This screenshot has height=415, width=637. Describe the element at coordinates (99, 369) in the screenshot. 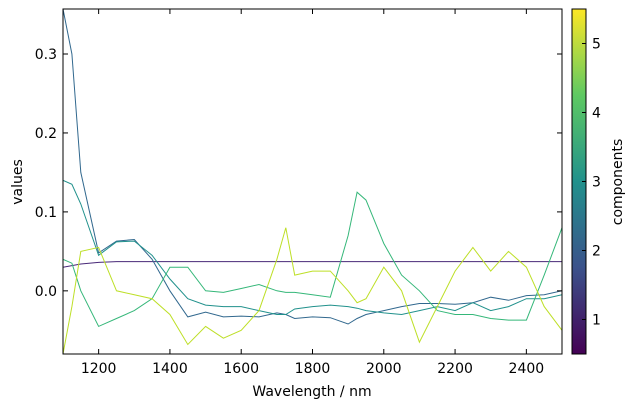

I see `x-tick-label: 1200` at that location.